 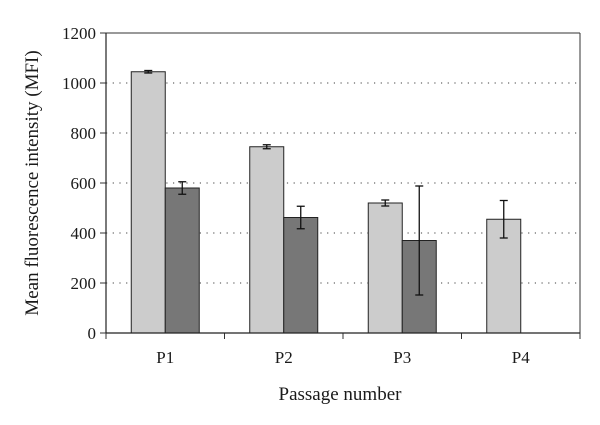 What do you see at coordinates (284, 357) in the screenshot?
I see `x-tick-label: P2` at bounding box center [284, 357].